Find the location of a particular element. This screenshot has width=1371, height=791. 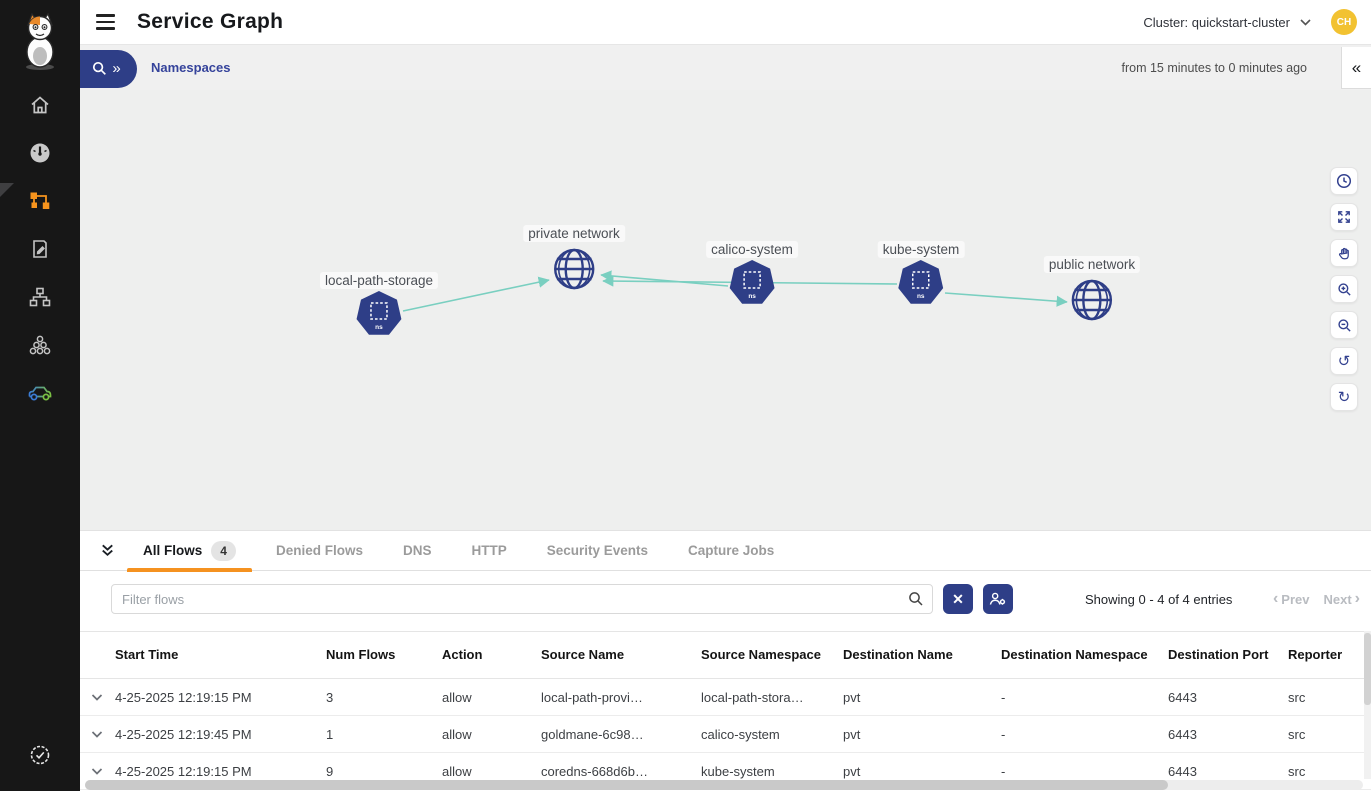

prev-page-button: ‹ Prev is located at coordinates (1291, 599).